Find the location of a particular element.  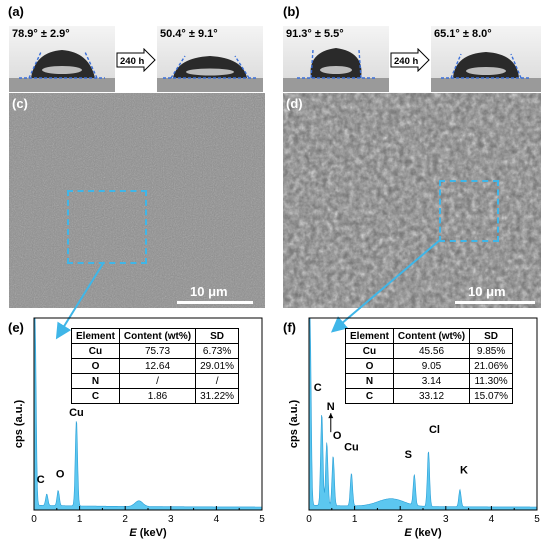

cell-content: 33.12 is located at coordinates (431, 396).